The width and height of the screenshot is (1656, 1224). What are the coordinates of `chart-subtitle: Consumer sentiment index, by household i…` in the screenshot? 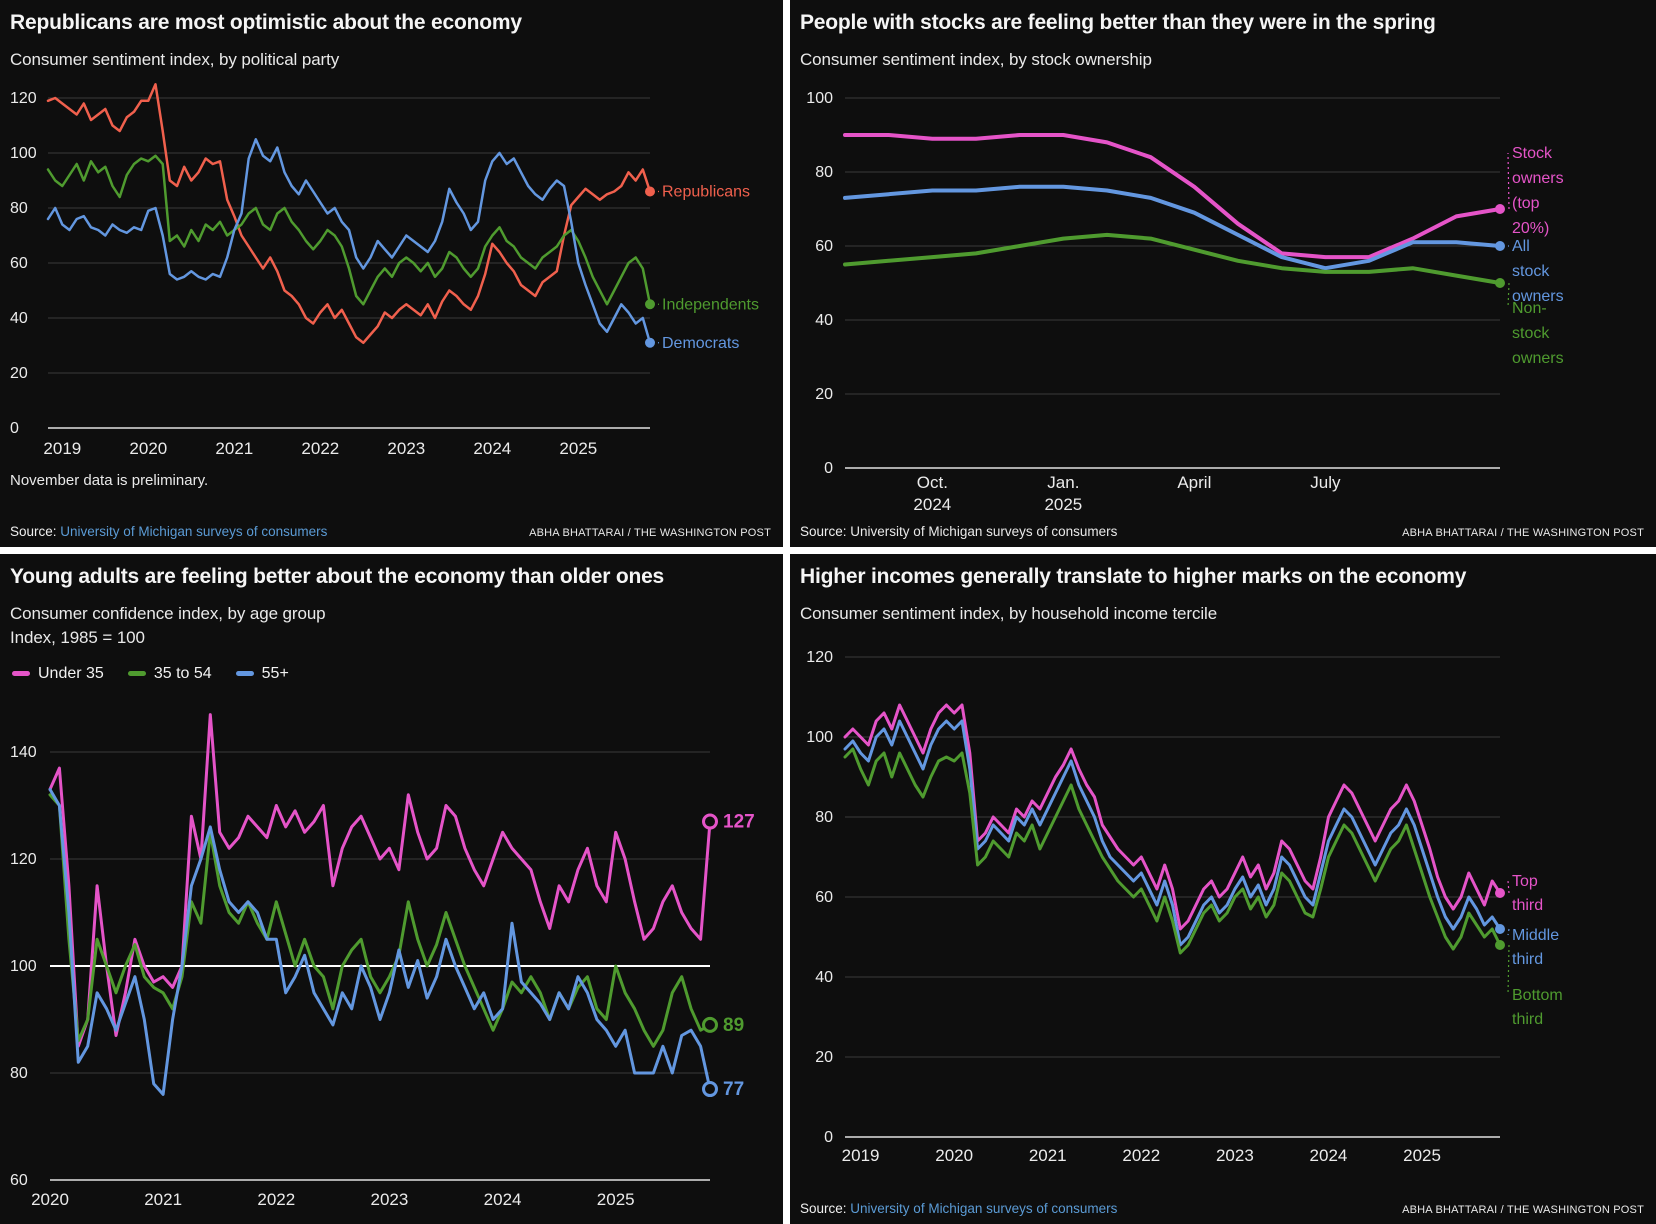 It's located at (1009, 614).